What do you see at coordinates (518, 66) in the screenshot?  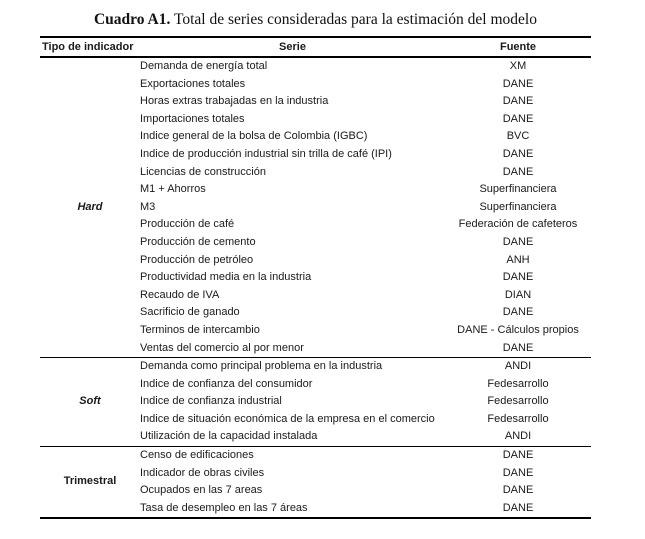 I see `fuente-cell: XM` at bounding box center [518, 66].